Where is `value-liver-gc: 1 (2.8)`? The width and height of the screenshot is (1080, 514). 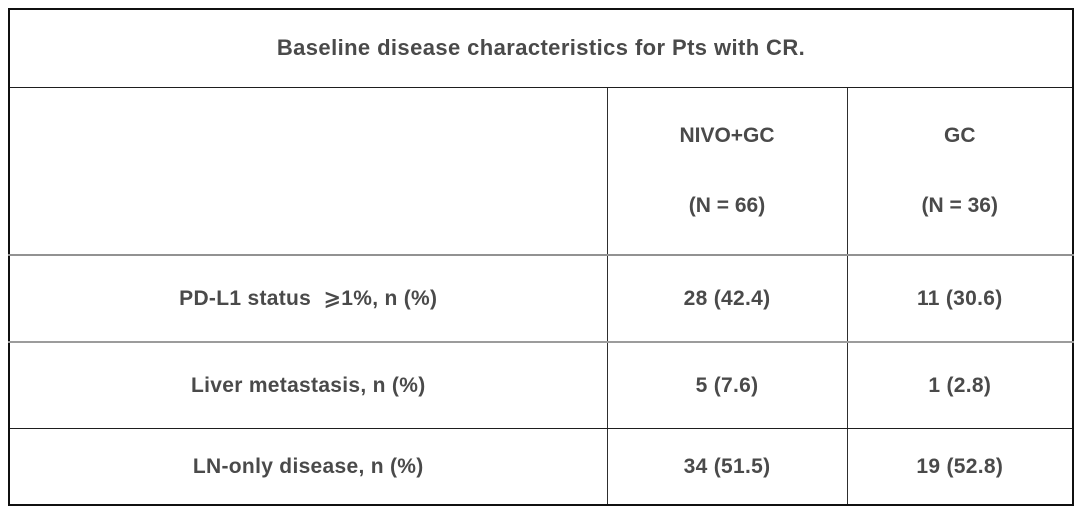
value-liver-gc: 1 (2.8) is located at coordinates (960, 386).